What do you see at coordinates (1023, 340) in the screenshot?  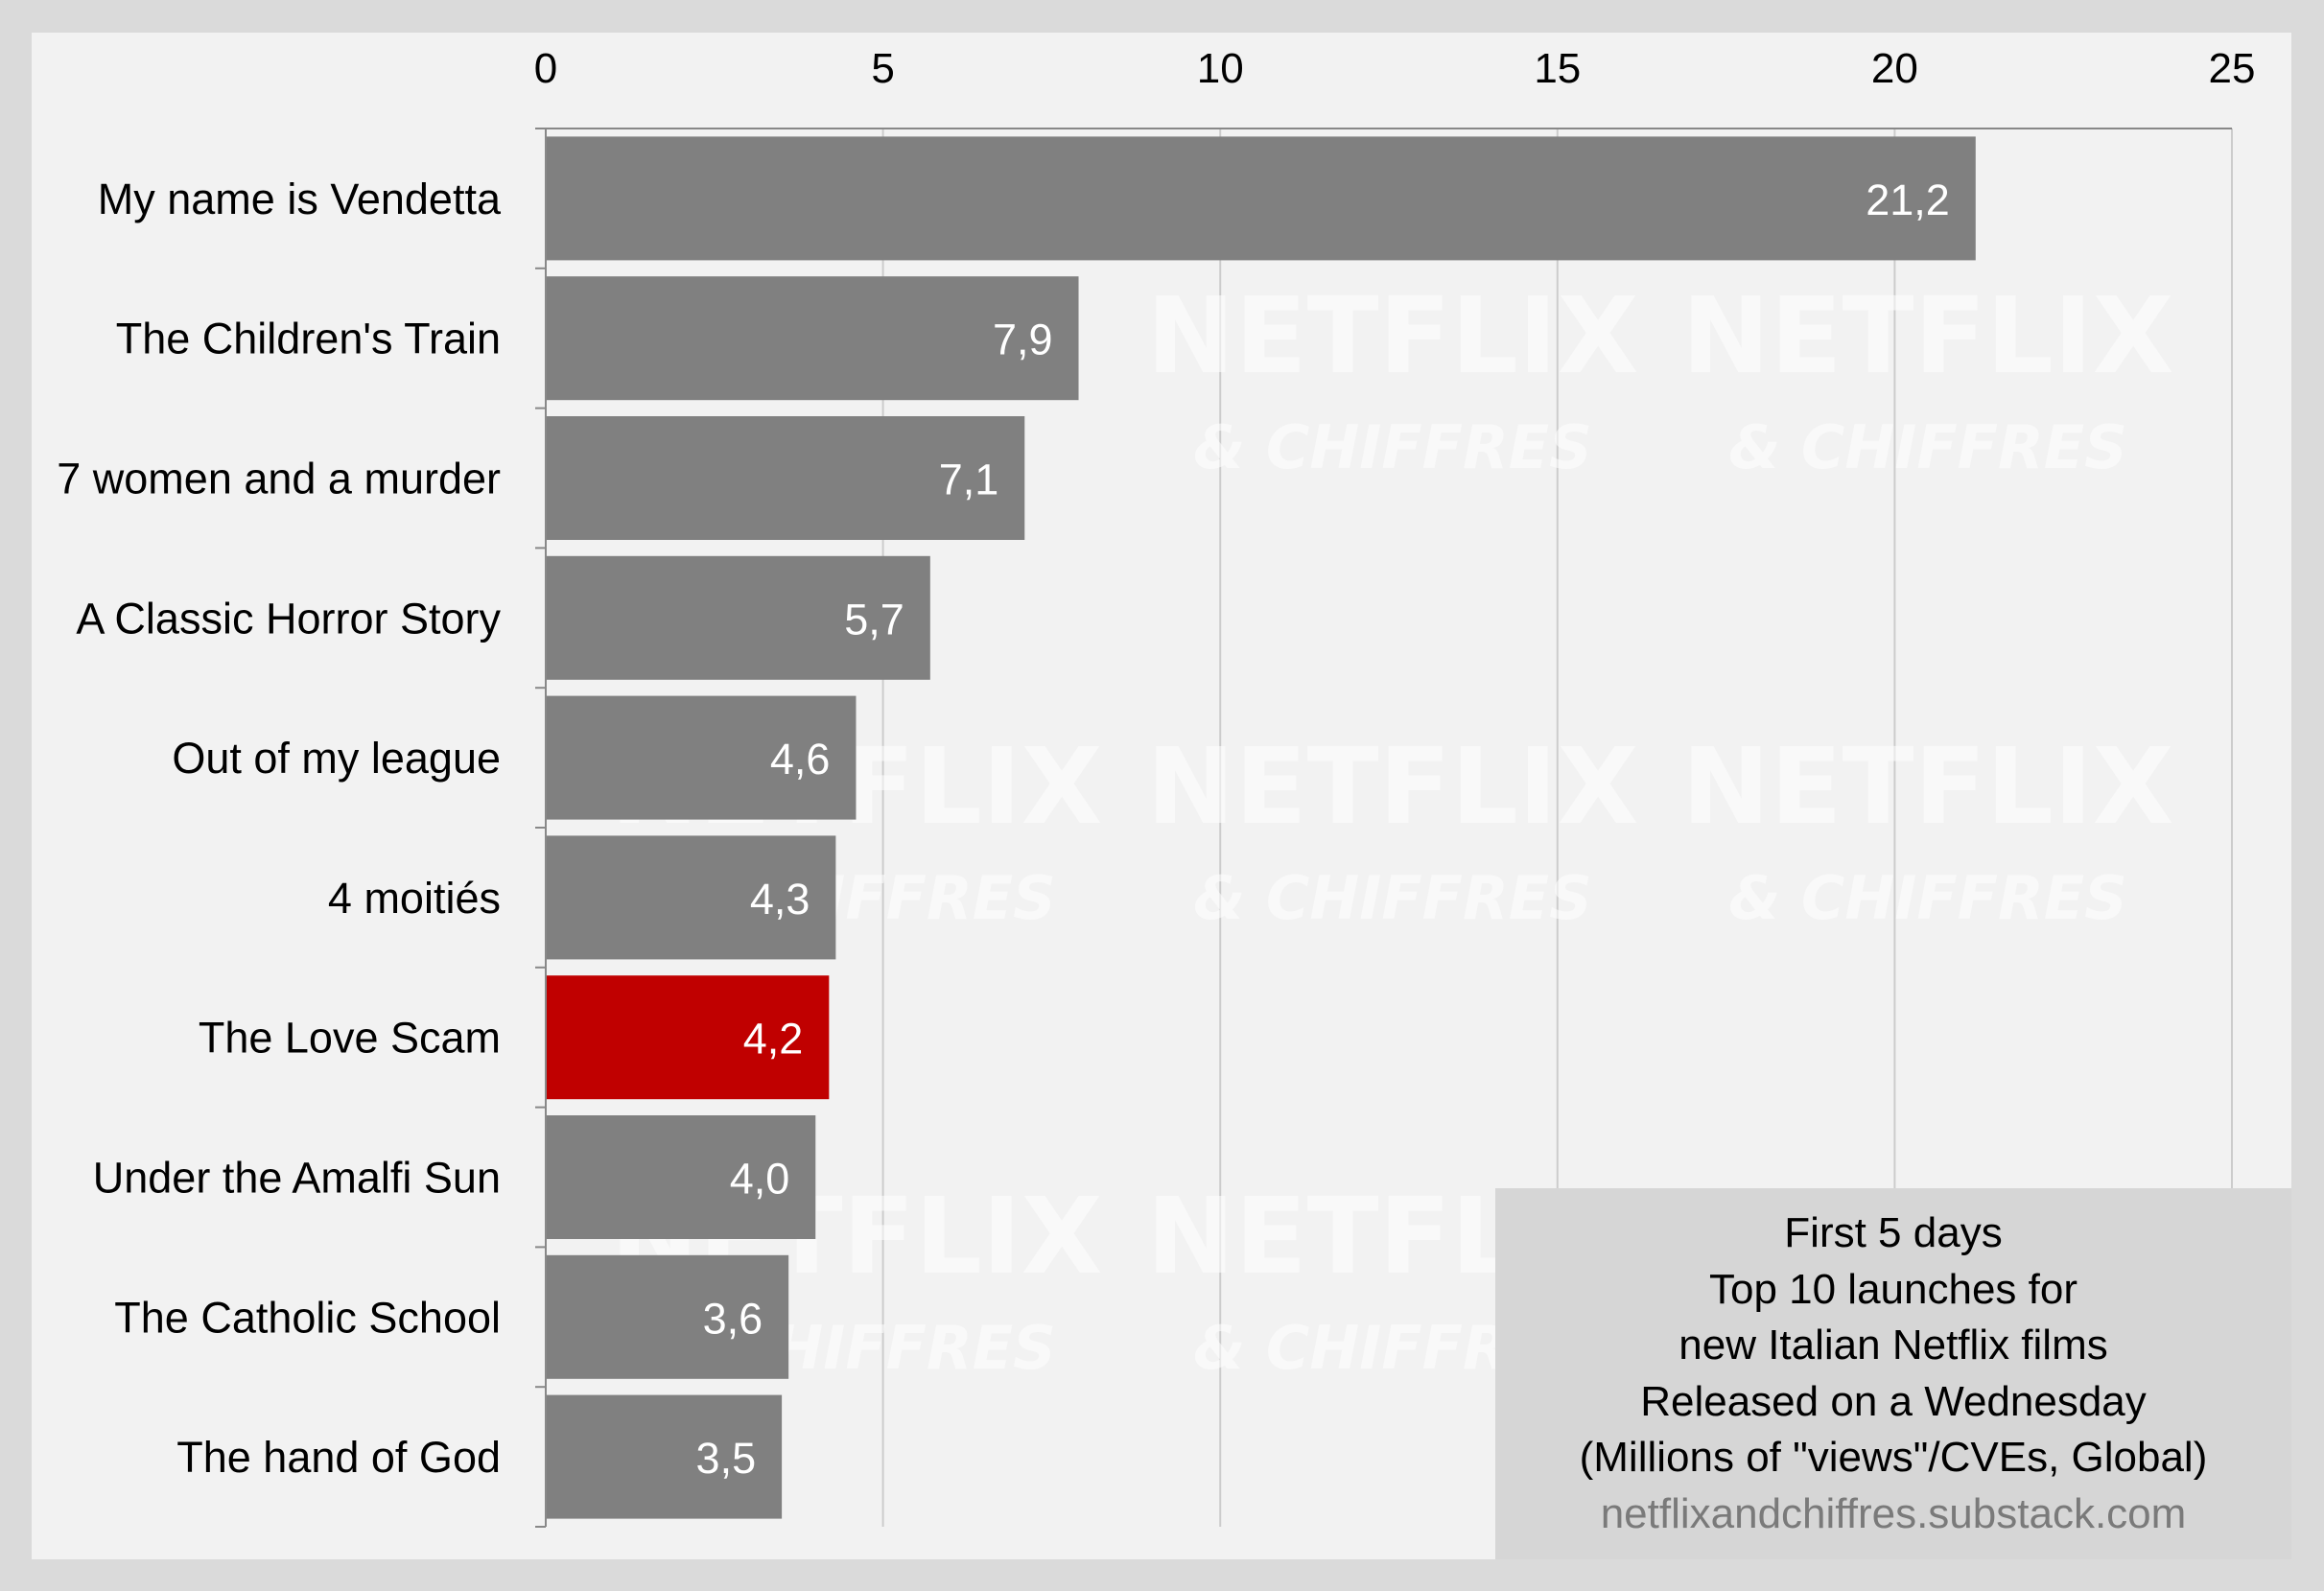 I see `value-label: 7,9` at bounding box center [1023, 340].